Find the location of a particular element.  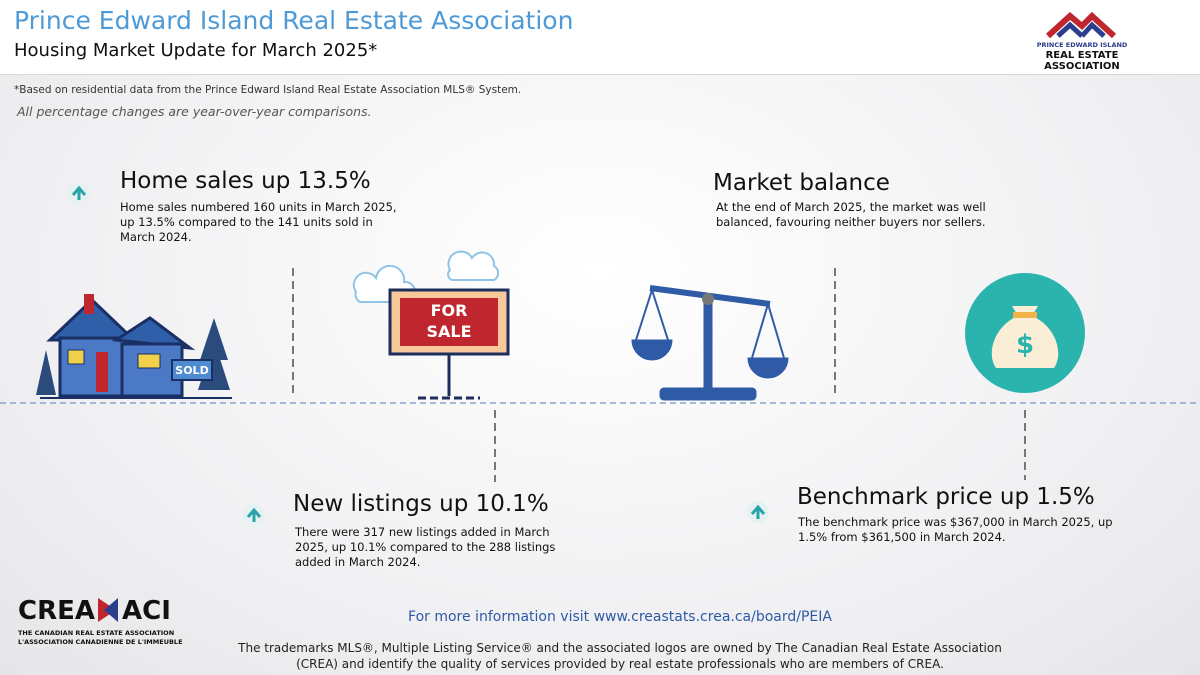

sold-text: SOLD is located at coordinates (191, 370).